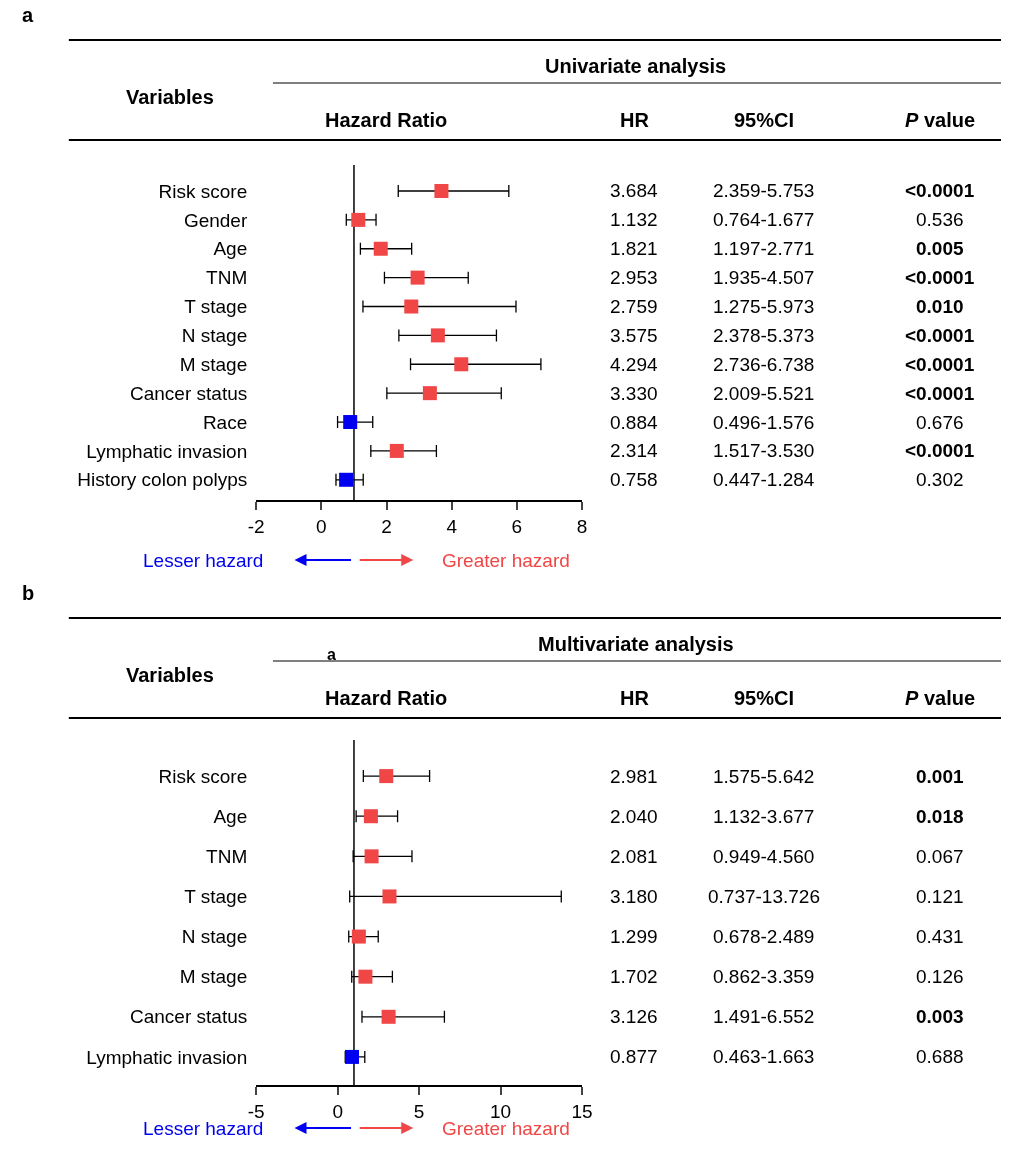 This screenshot has width=1012, height=1160. What do you see at coordinates (634, 277) in the screenshot?
I see `data-label: 2.953` at bounding box center [634, 277].